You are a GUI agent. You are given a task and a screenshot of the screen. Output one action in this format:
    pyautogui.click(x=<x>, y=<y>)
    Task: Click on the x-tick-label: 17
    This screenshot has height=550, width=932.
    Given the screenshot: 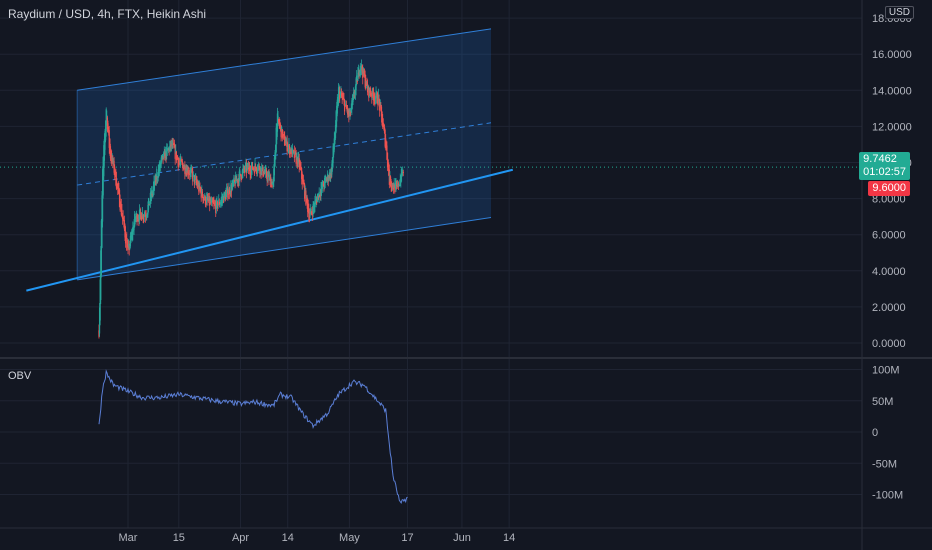 What is the action you would take?
    pyautogui.click(x=407, y=538)
    